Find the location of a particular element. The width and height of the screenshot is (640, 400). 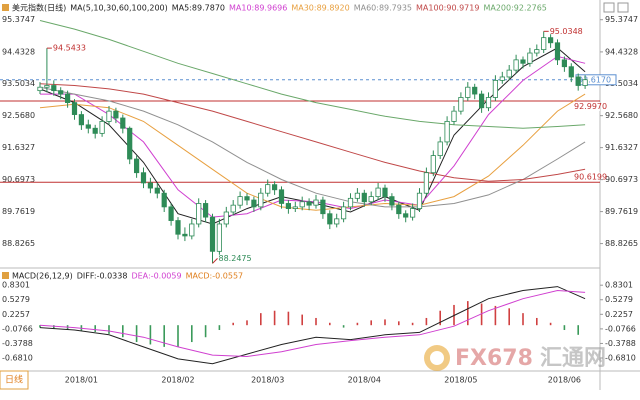

period-button is located at coordinates (14, 380).